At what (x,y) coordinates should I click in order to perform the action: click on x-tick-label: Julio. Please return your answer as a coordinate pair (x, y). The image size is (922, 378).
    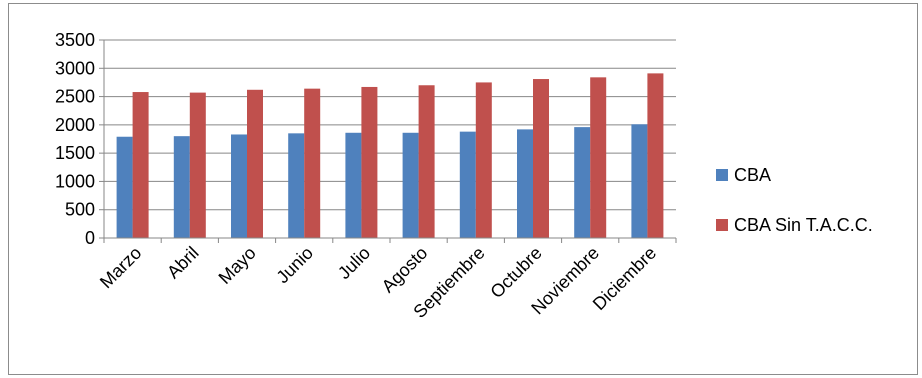
    Looking at the image, I should click on (354, 263).